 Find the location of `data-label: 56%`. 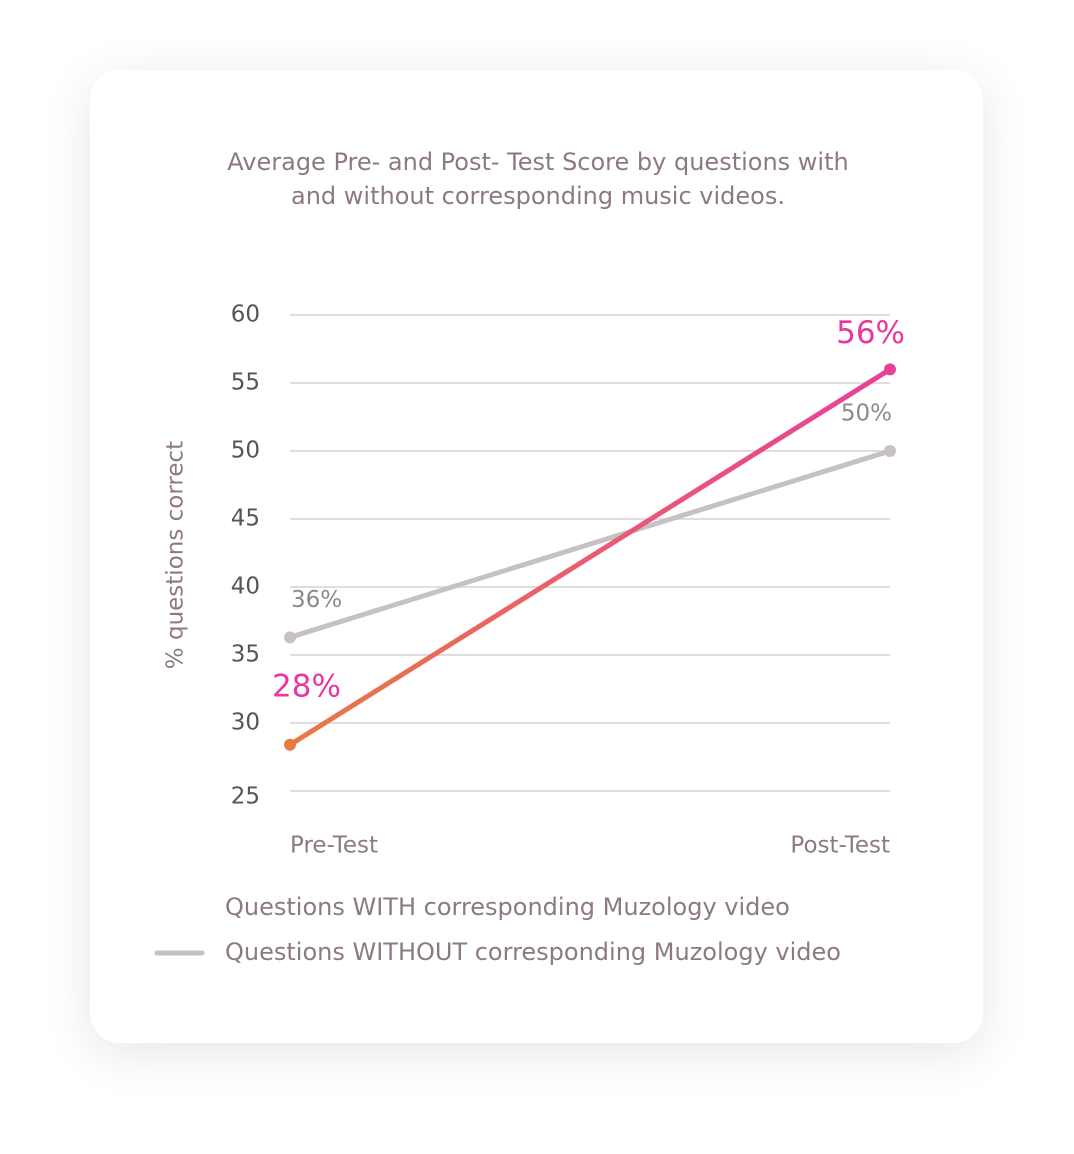

data-label: 56% is located at coordinates (870, 333).